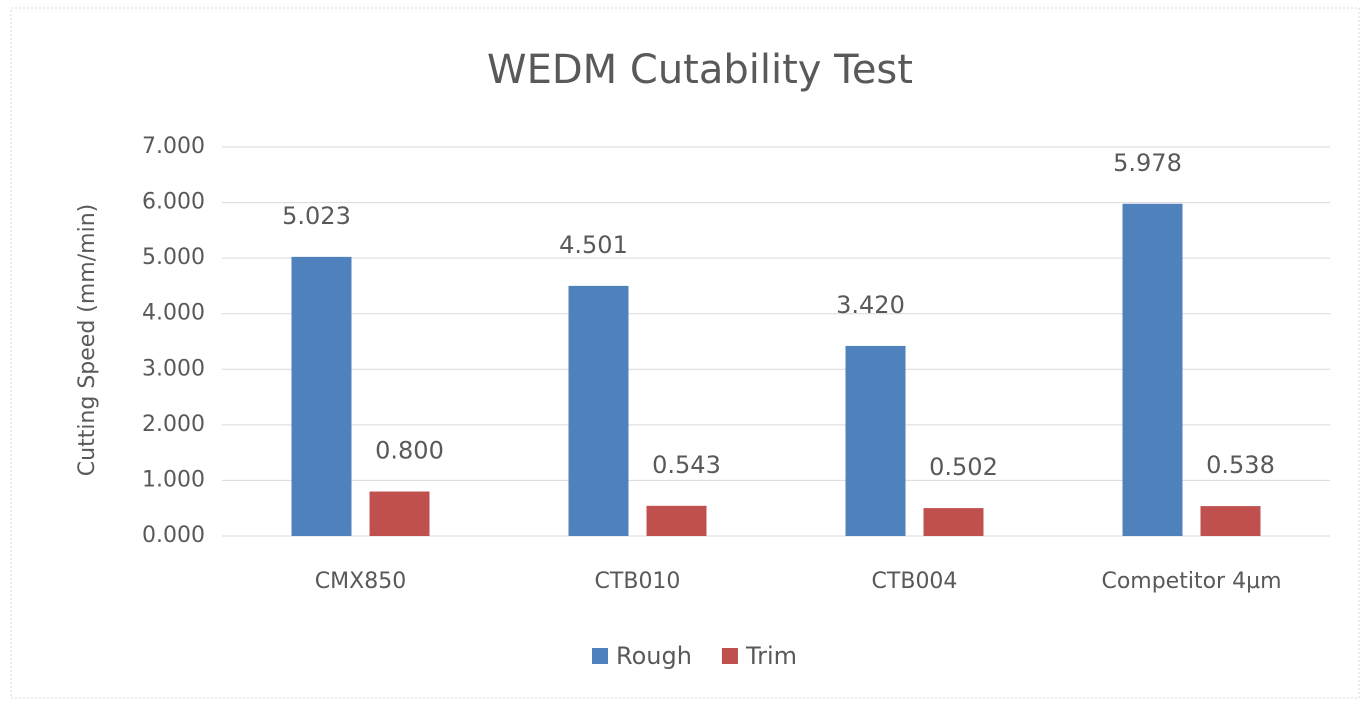 Image resolution: width=1362 pixels, height=704 pixels. Describe the element at coordinates (173, 313) in the screenshot. I see `y-tick-label: 4.000` at that location.